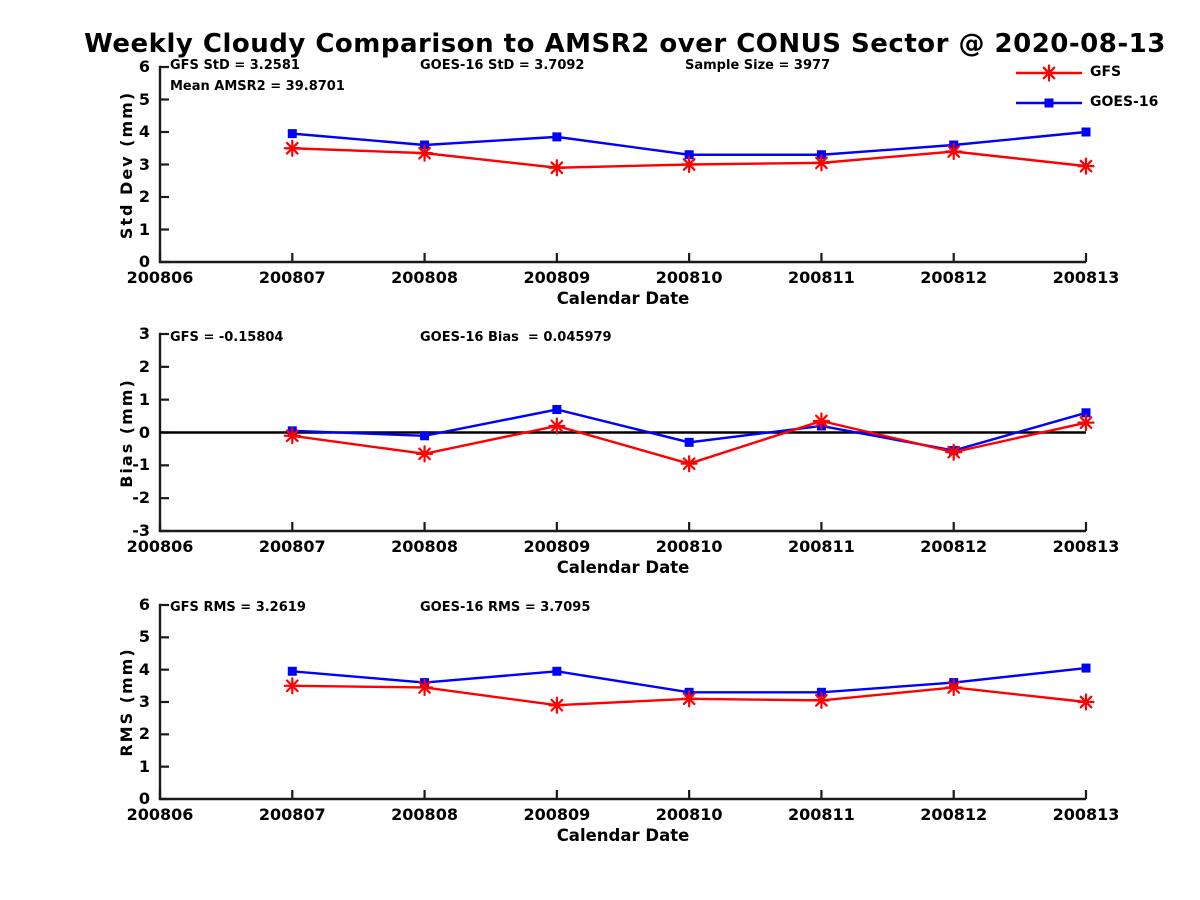 This screenshot has height=900, width=1200. What do you see at coordinates (227, 337) in the screenshot?
I see `annotation-gfs-bias: GFS = -0.15804` at bounding box center [227, 337].